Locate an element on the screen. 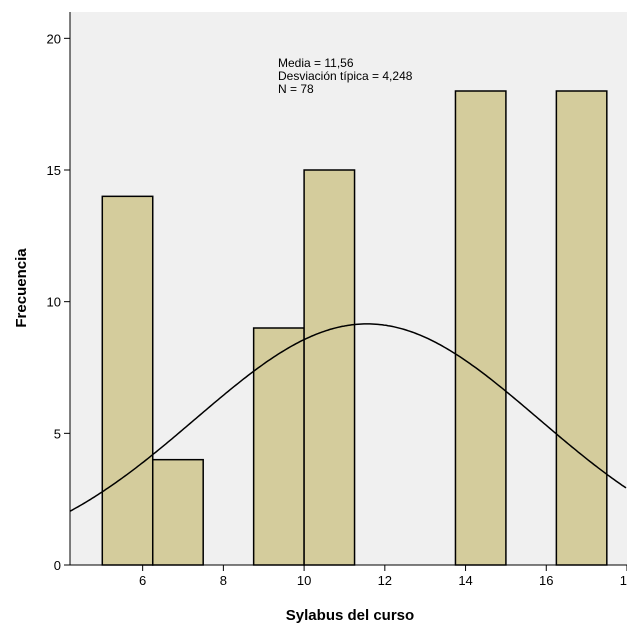 This screenshot has width=627, height=627. y-tick-label: 0 is located at coordinates (57, 565).